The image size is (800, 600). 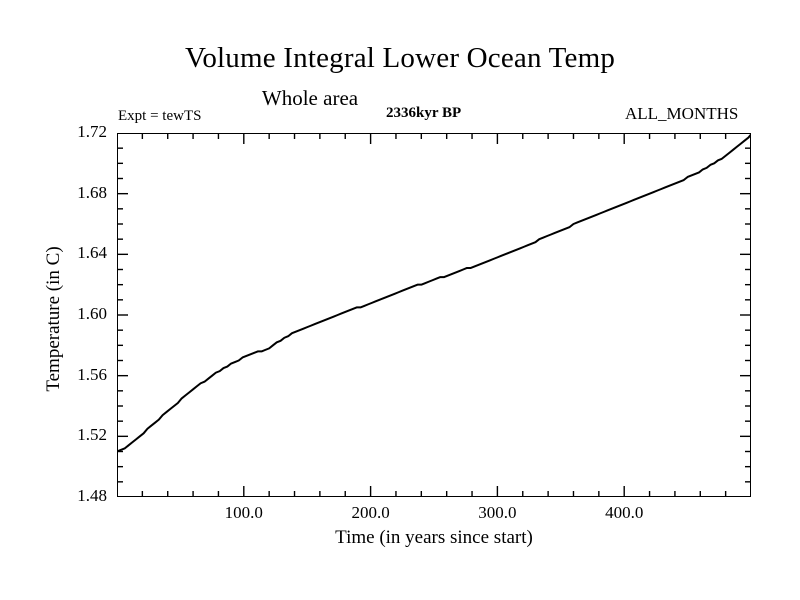 I want to click on x-tick-label: 100.0, so click(x=243, y=512).